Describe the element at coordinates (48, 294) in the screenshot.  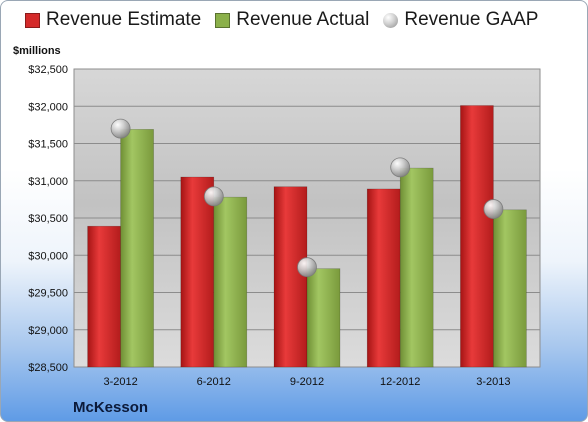
I see `y-tick-label: $29,500` at that location.